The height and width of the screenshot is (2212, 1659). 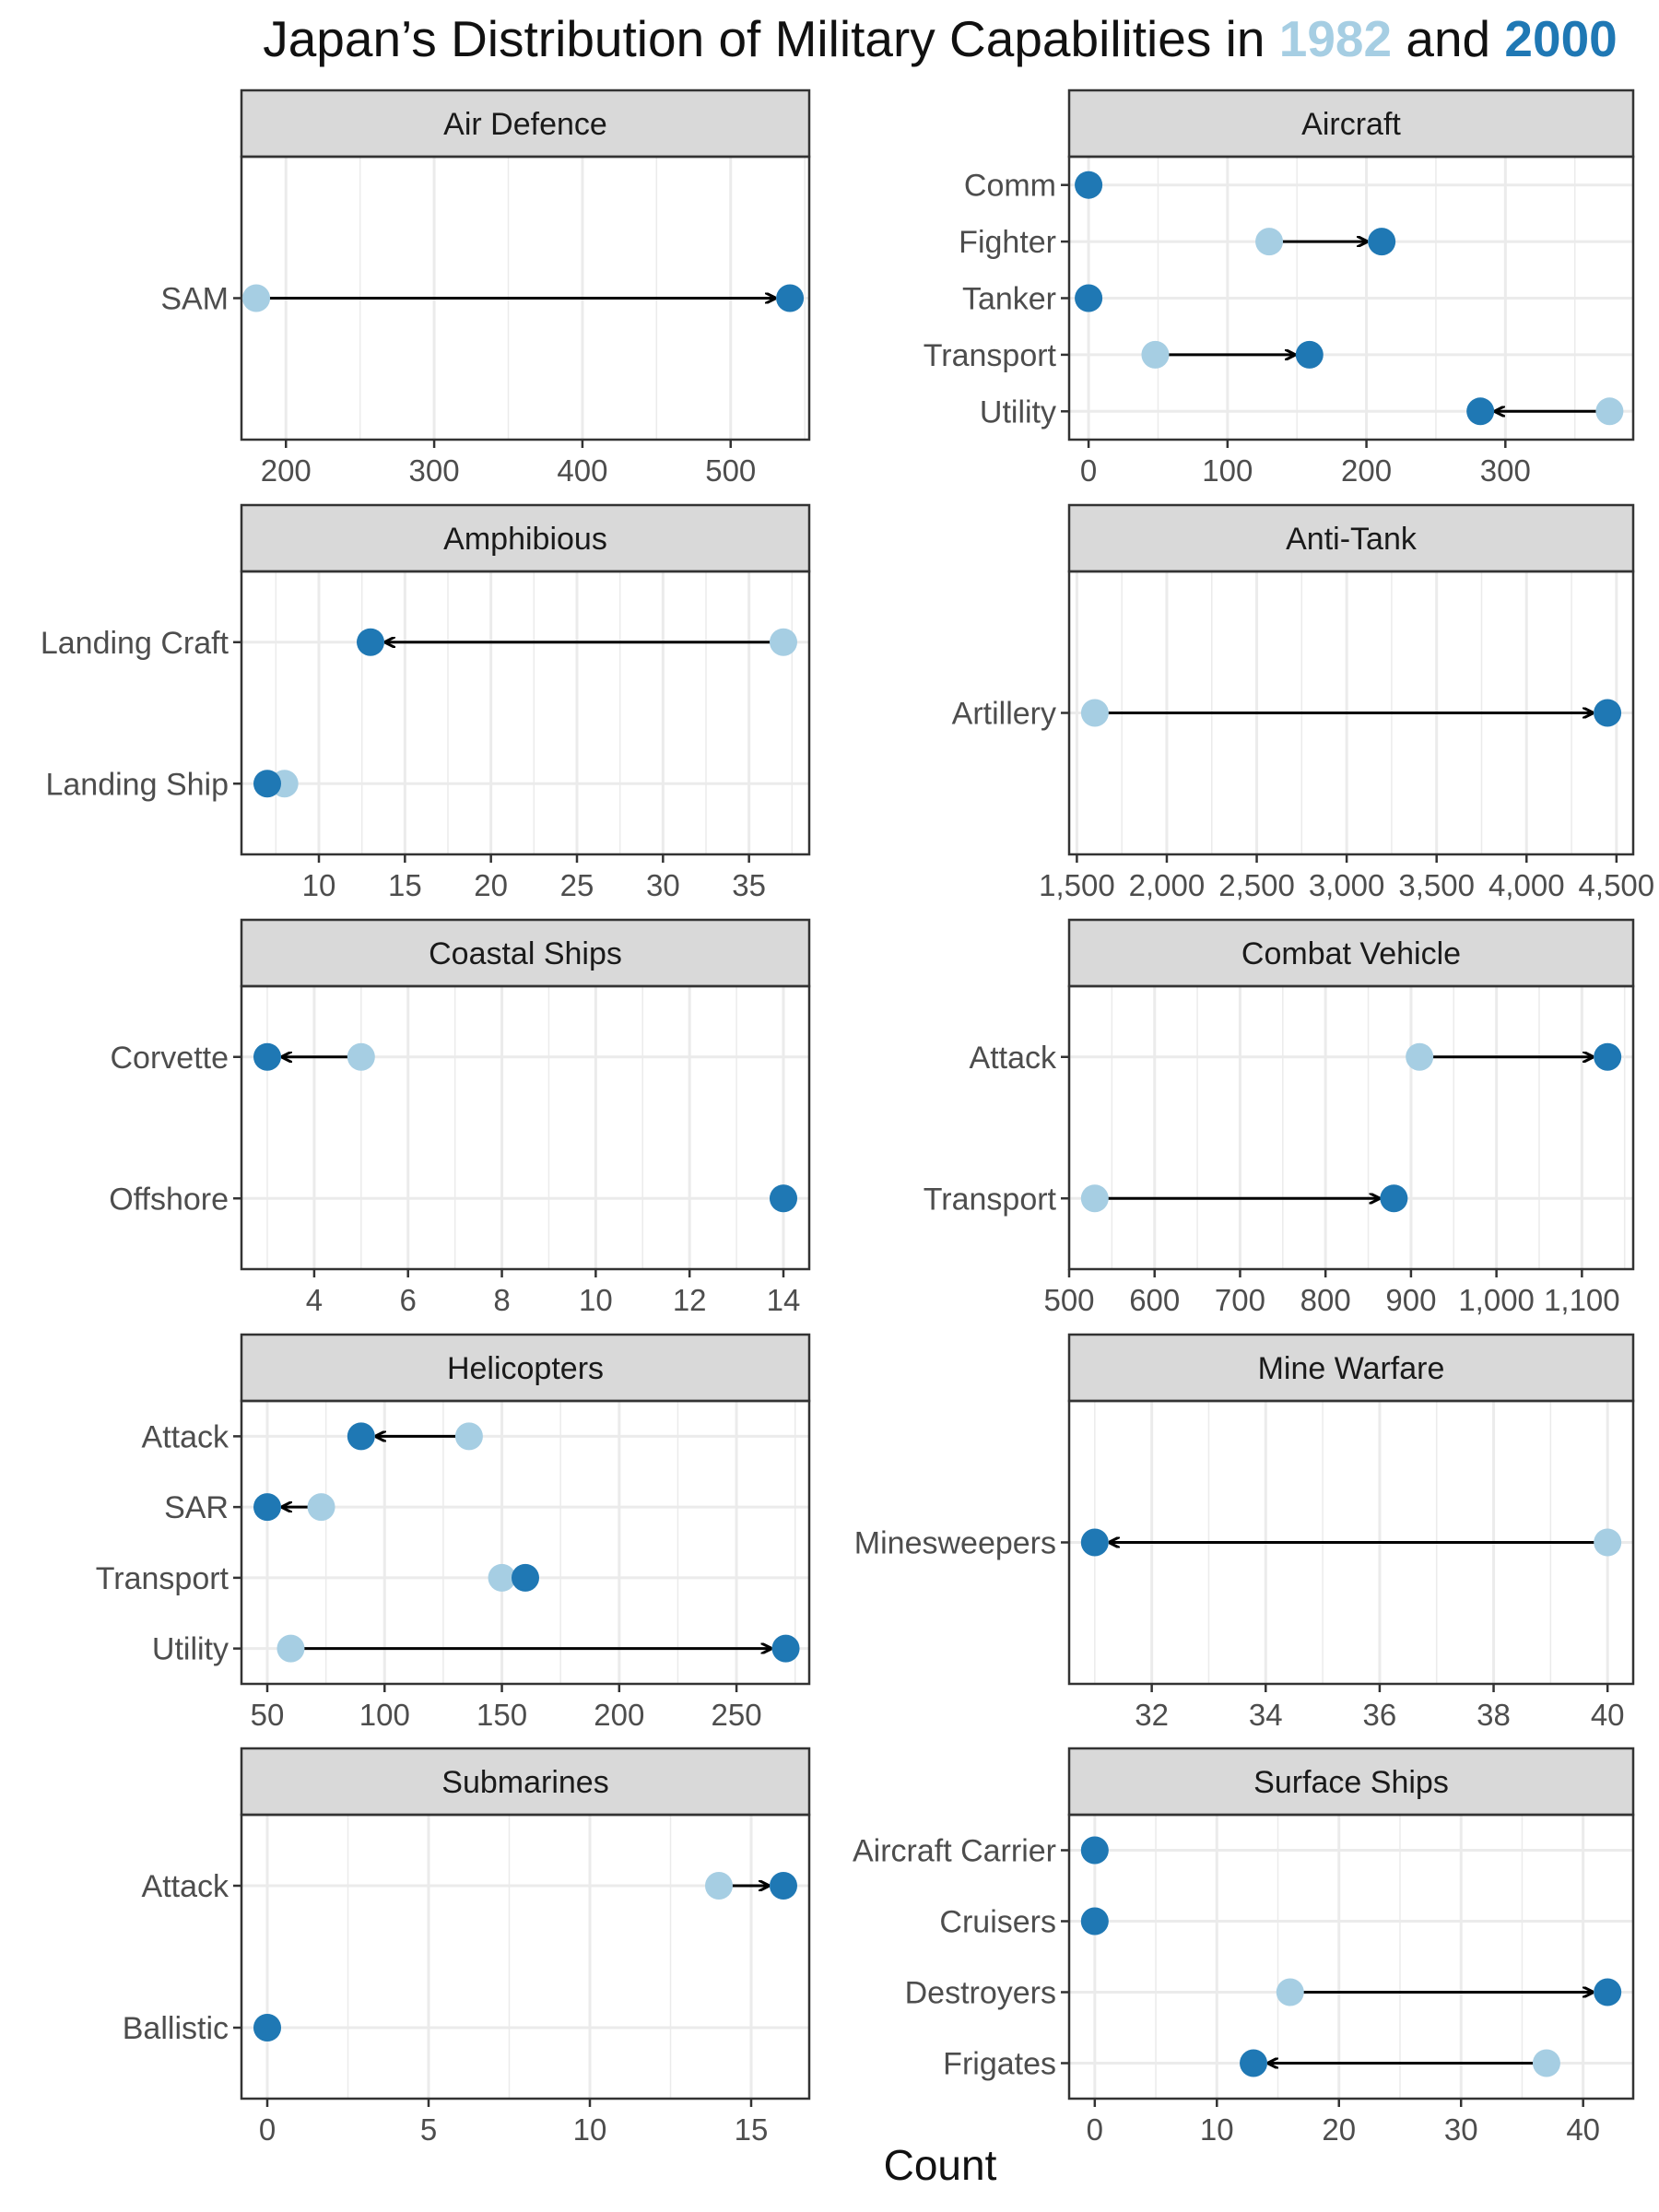 What do you see at coordinates (194, 299) in the screenshot?
I see `y-tick-label: SAM` at bounding box center [194, 299].